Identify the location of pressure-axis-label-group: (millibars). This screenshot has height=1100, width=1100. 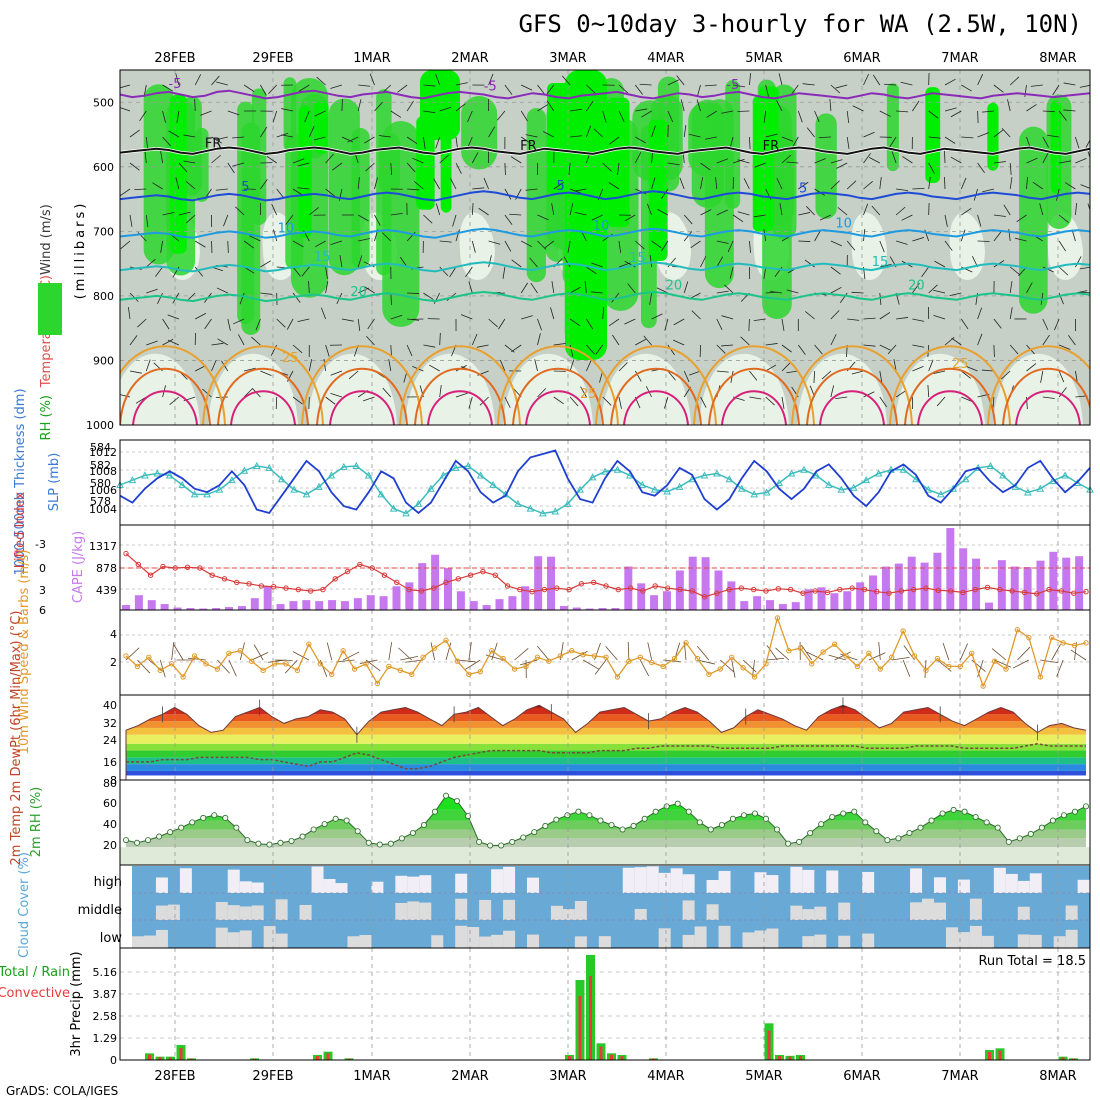
(80, 250).